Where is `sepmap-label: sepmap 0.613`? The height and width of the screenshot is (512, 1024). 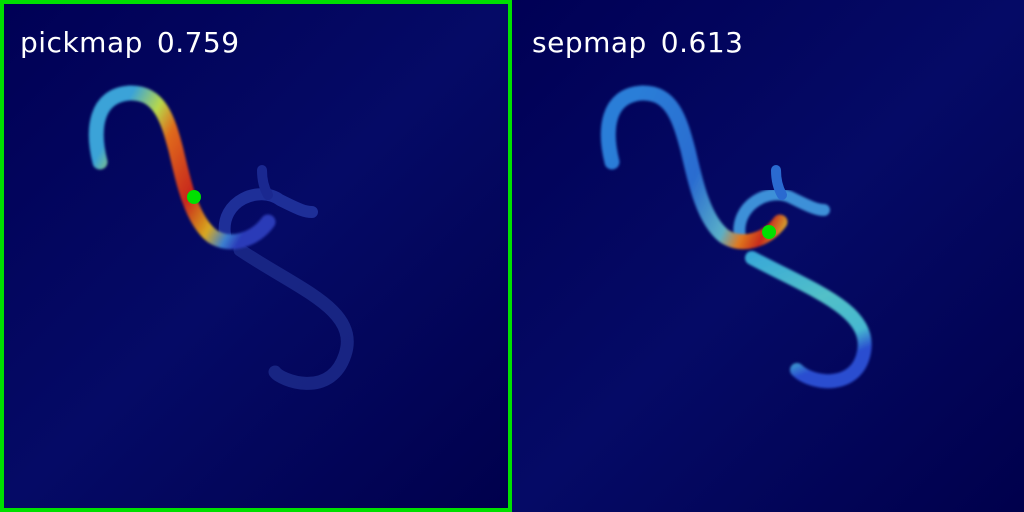
sepmap-label: sepmap 0.613 is located at coordinates (637, 42).